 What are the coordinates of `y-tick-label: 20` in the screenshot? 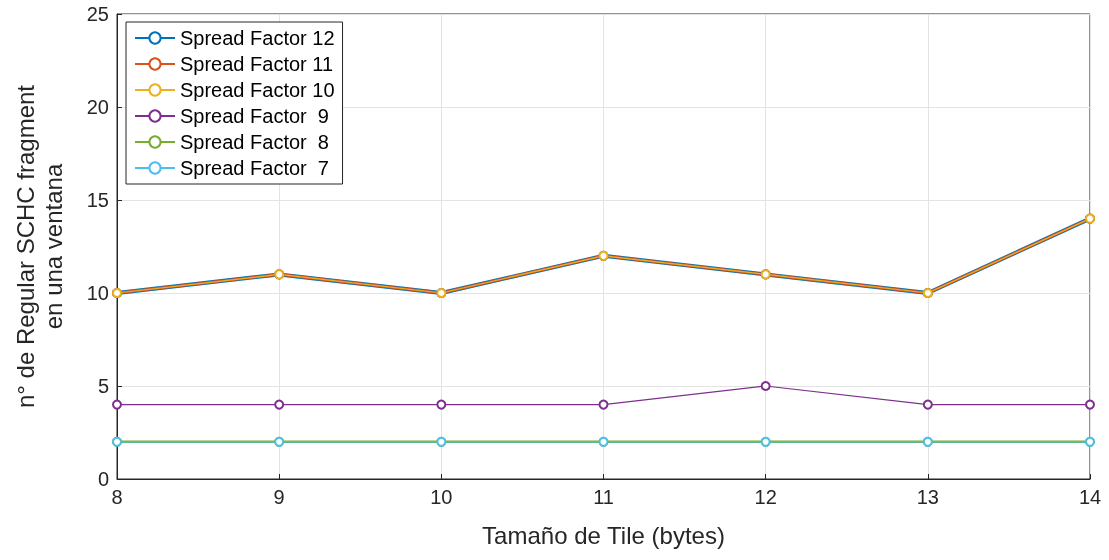 It's located at (97, 107).